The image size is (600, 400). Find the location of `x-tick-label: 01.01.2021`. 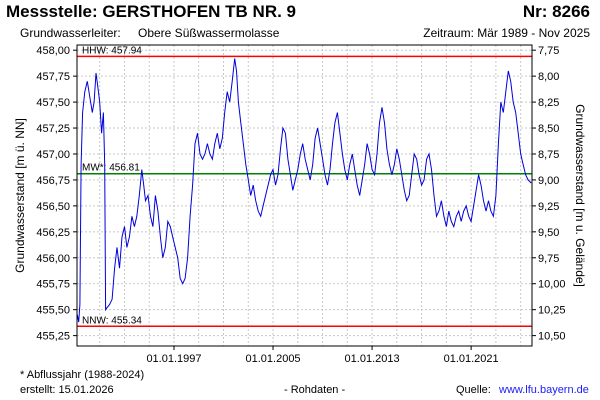

x-tick-label: 01.01.2021 is located at coordinates (471, 359).